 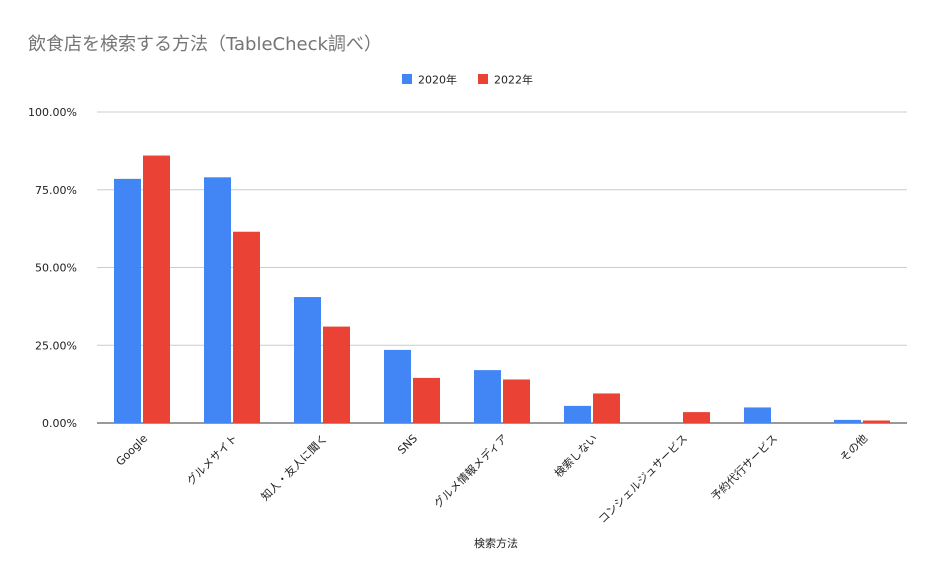 What do you see at coordinates (854, 448) in the screenshot?
I see `x-tick-label: その他` at bounding box center [854, 448].